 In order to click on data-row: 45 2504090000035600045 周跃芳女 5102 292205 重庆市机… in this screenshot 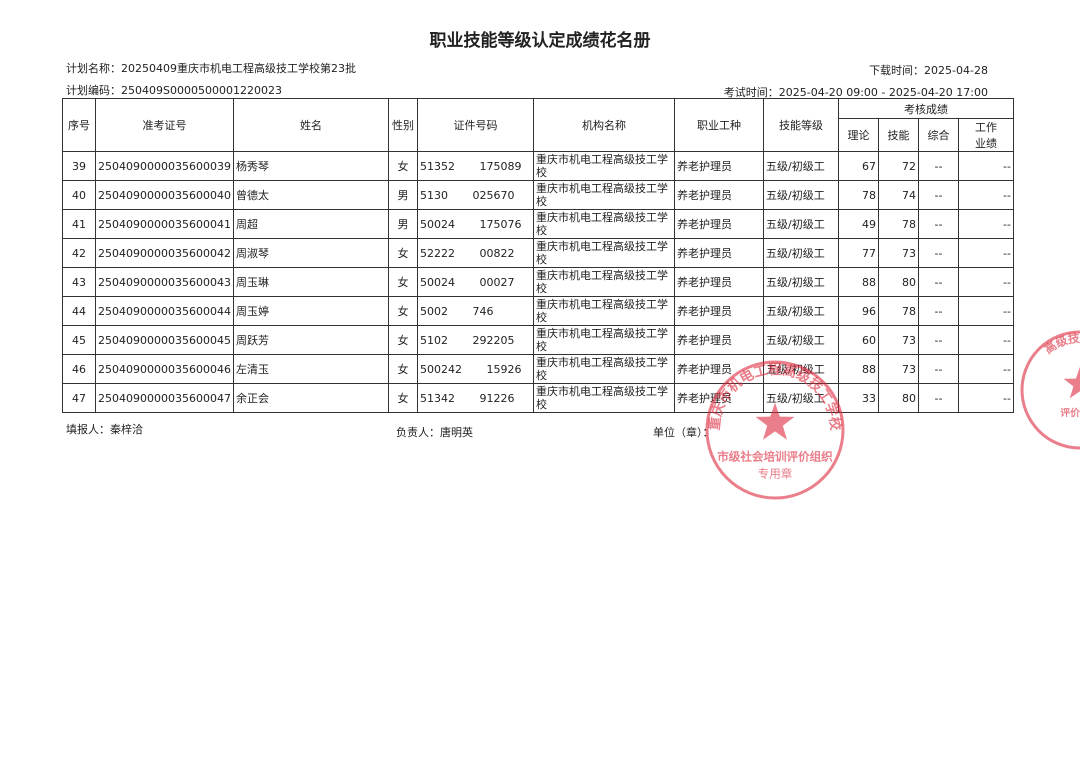, I will do `click(538, 340)`.